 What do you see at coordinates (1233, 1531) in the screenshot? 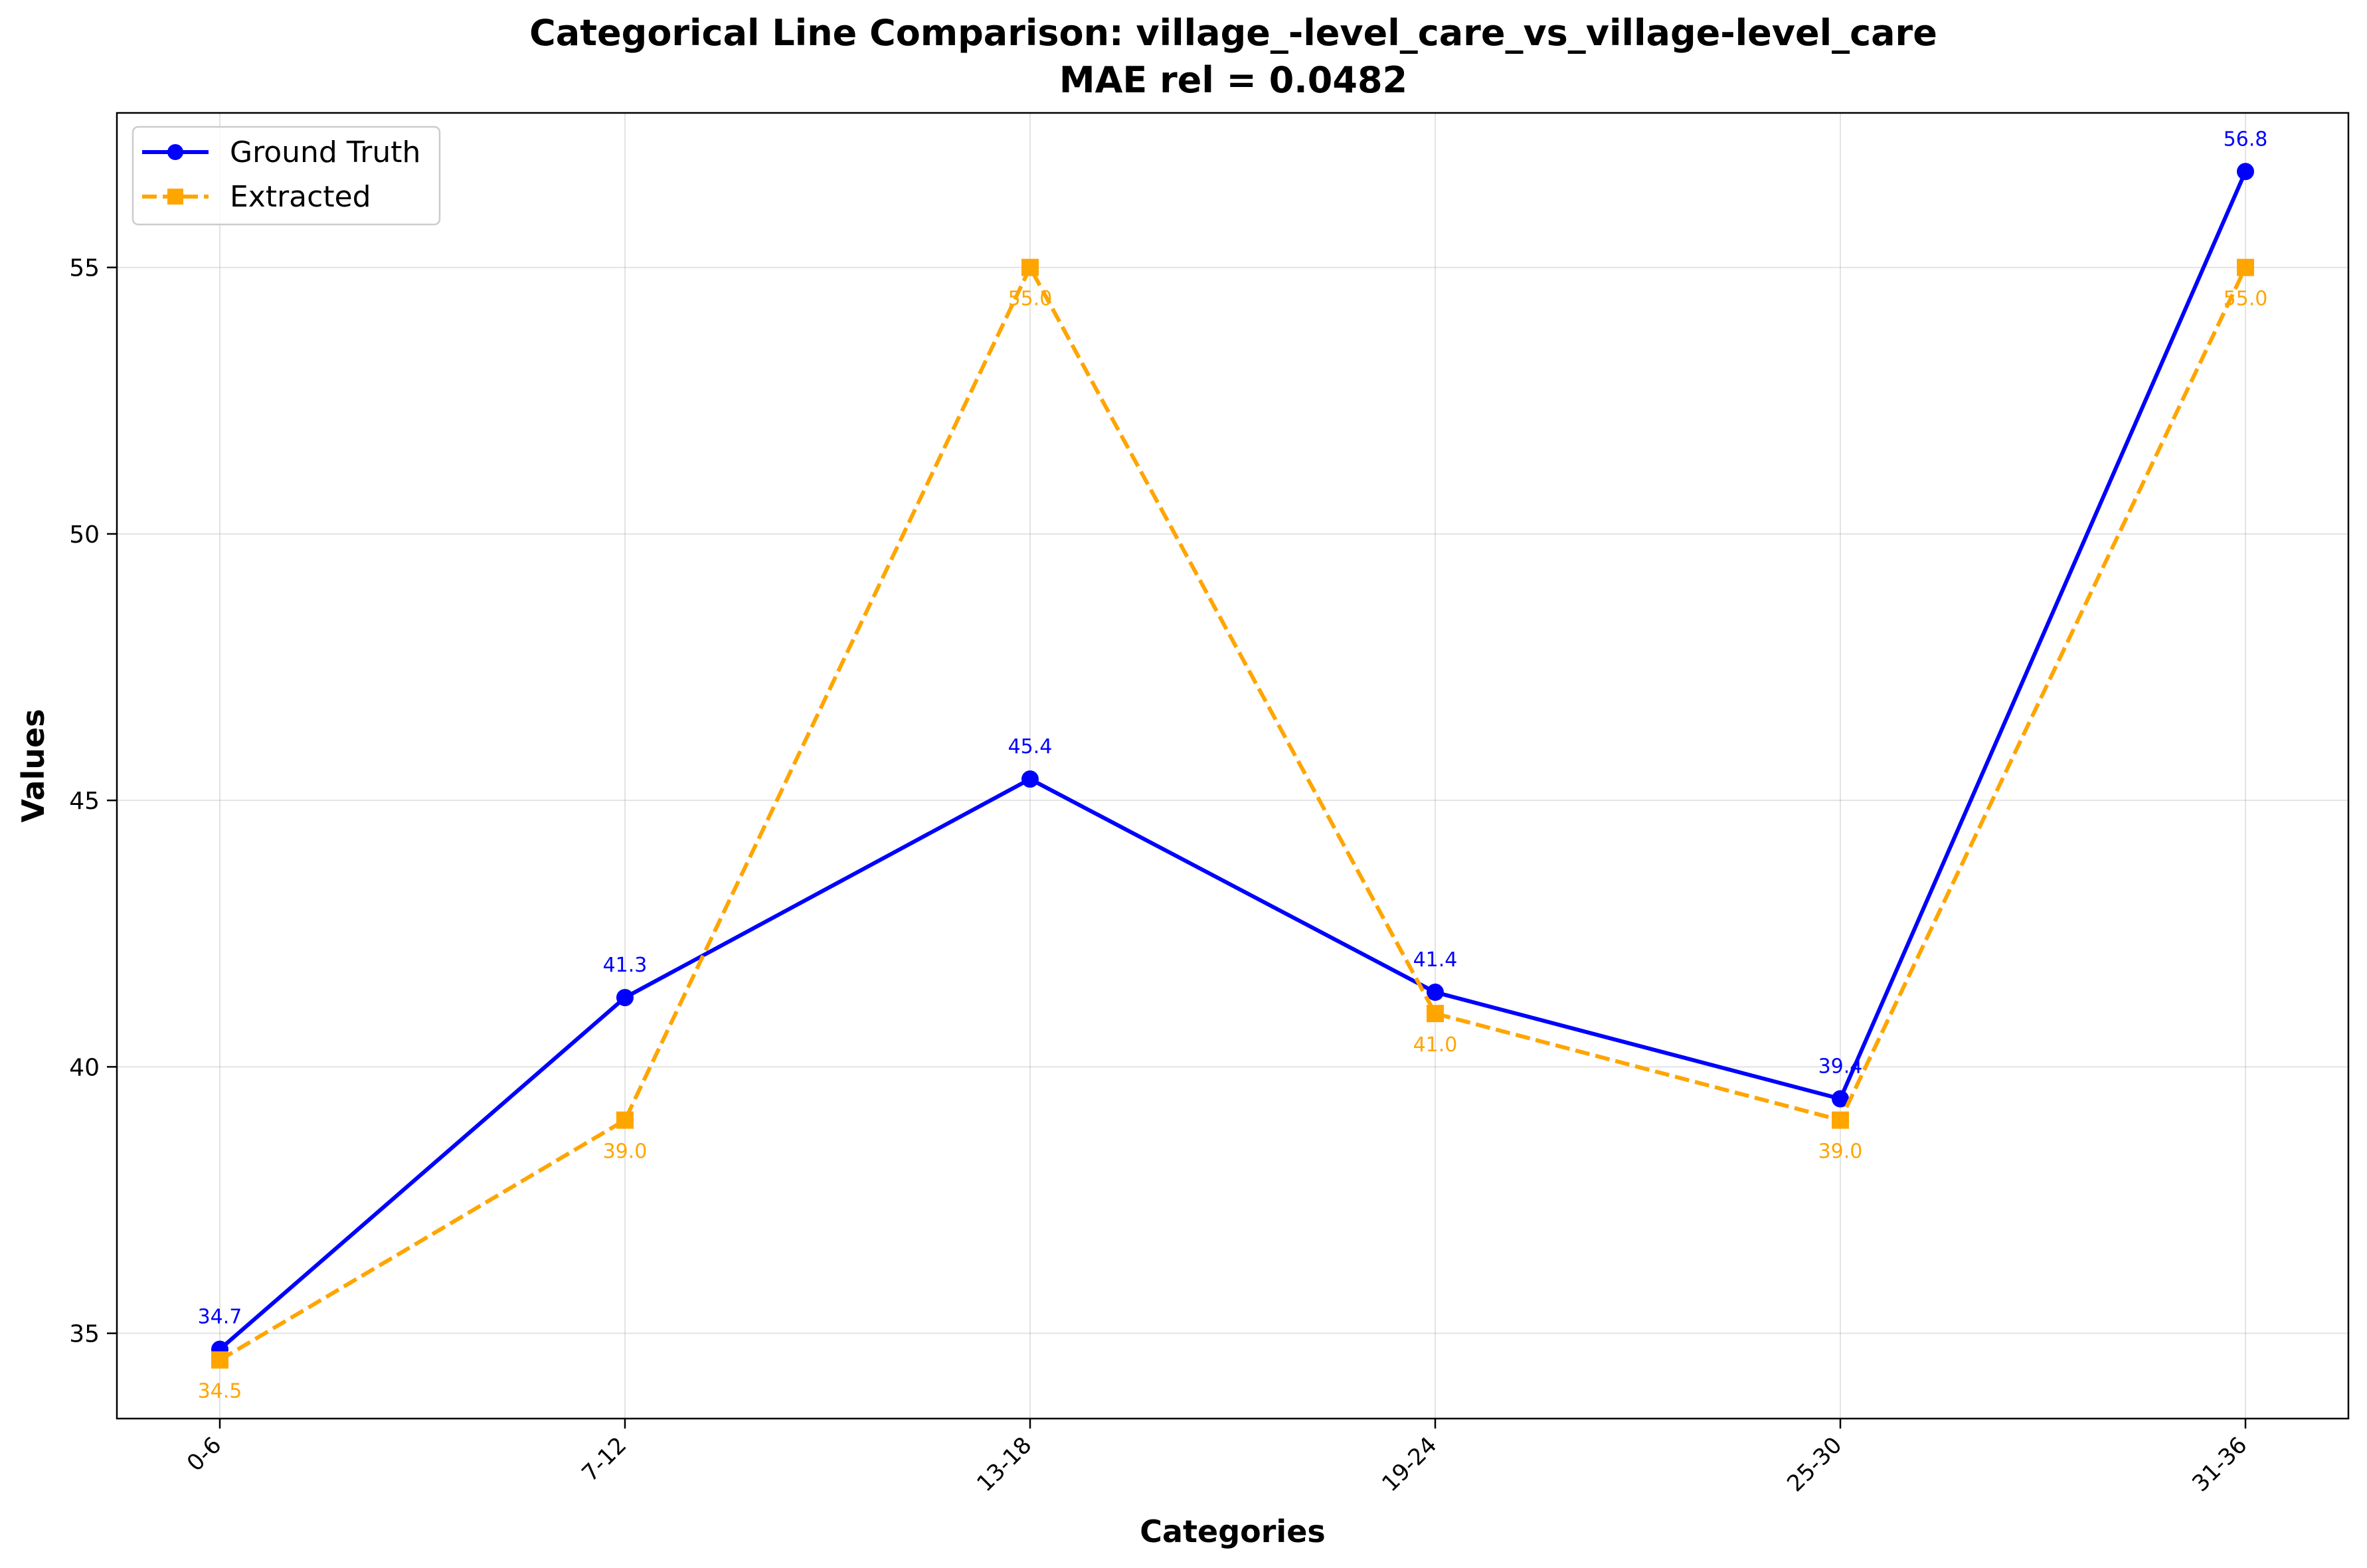
I see `x-axis-label: Categories` at bounding box center [1233, 1531].